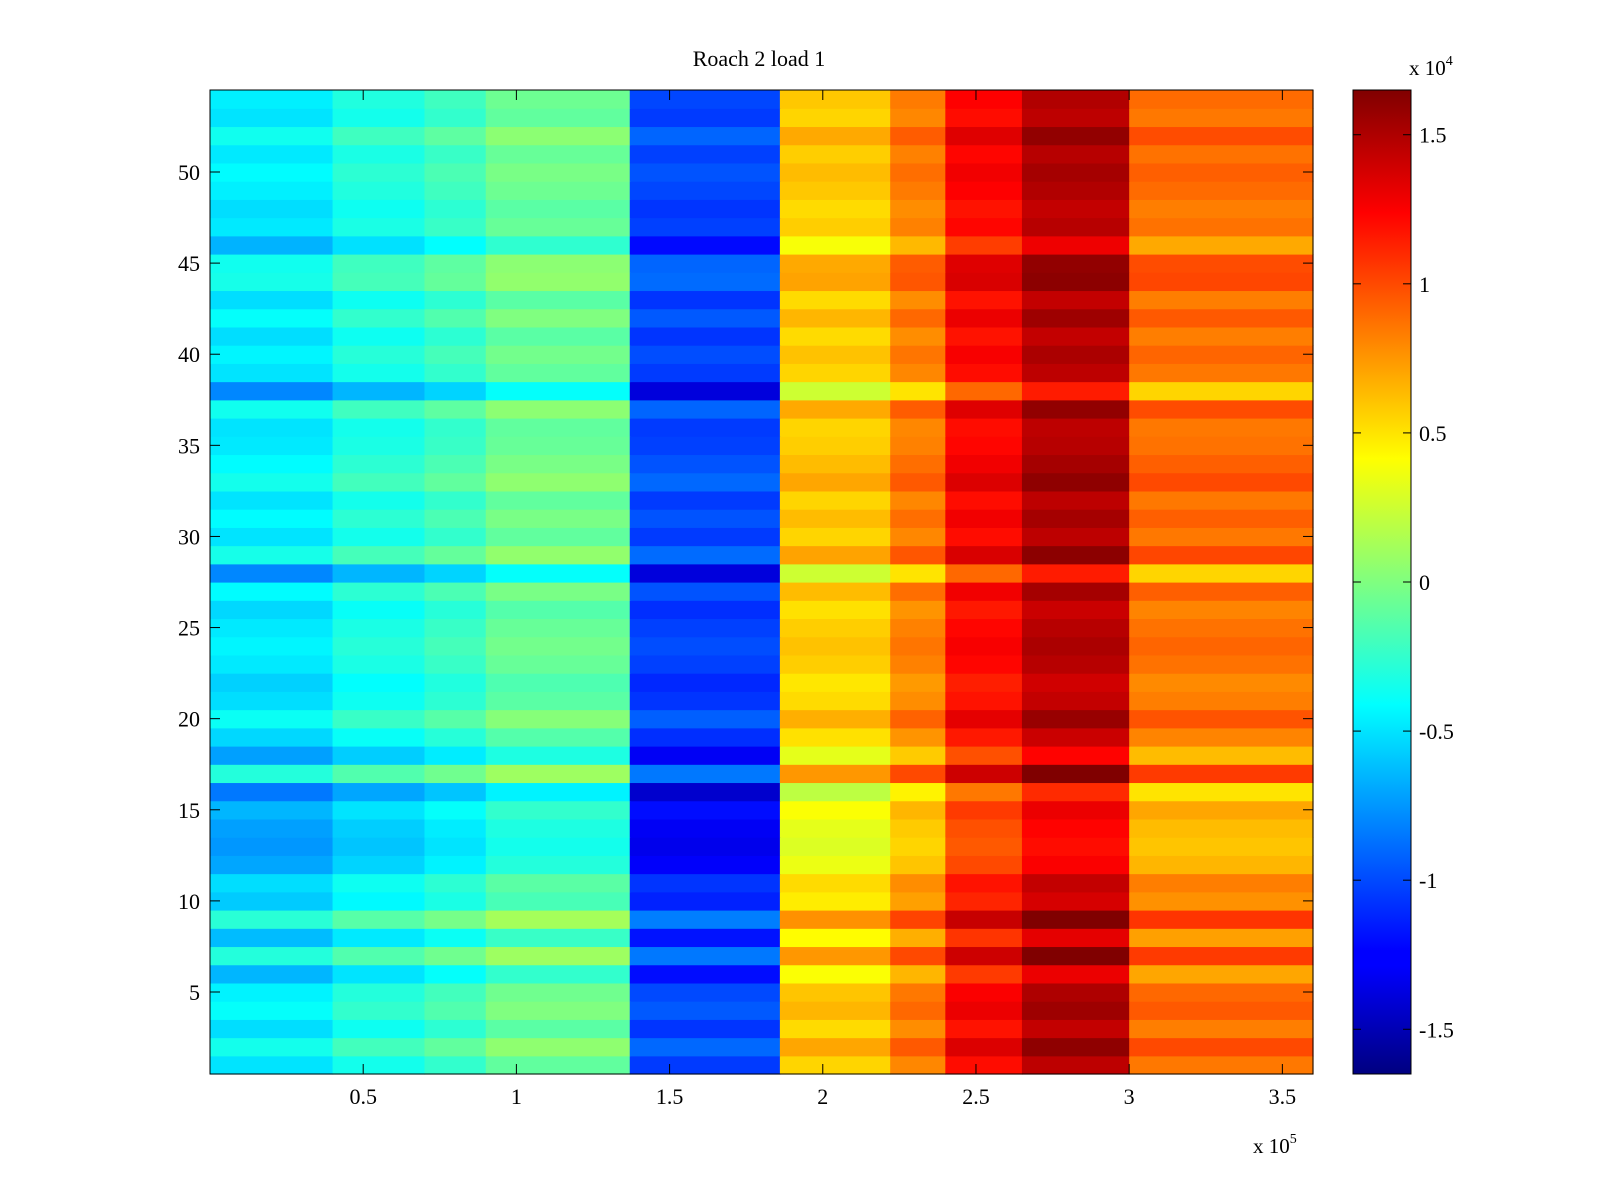 Image resolution: width=1600 pixels, height=1200 pixels. What do you see at coordinates (1382, 582) in the screenshot?
I see `colorbar` at bounding box center [1382, 582].